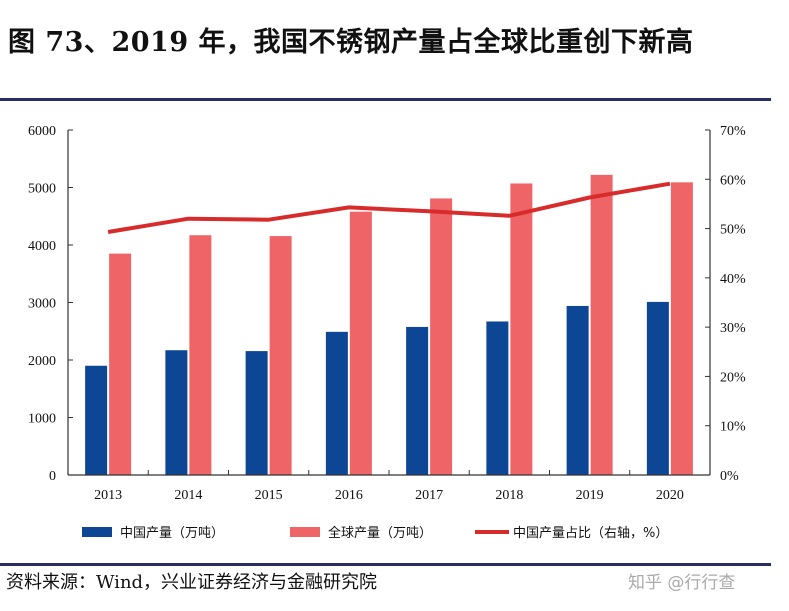 The image size is (789, 611). What do you see at coordinates (280, 355) in the screenshot?
I see `bar-global-2015` at bounding box center [280, 355].